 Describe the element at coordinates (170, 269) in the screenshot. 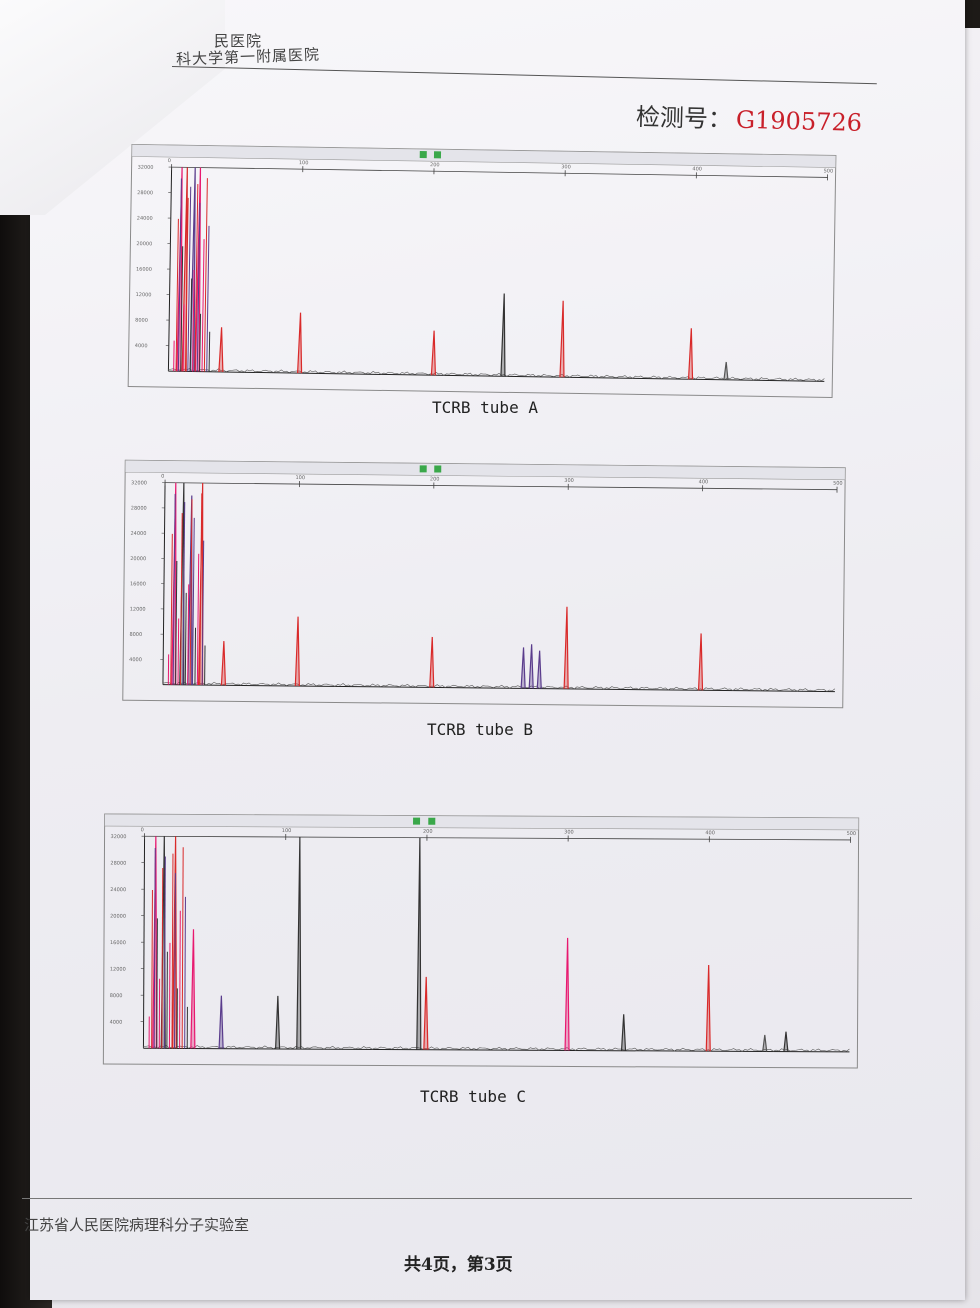

I see `y-axis` at that location.